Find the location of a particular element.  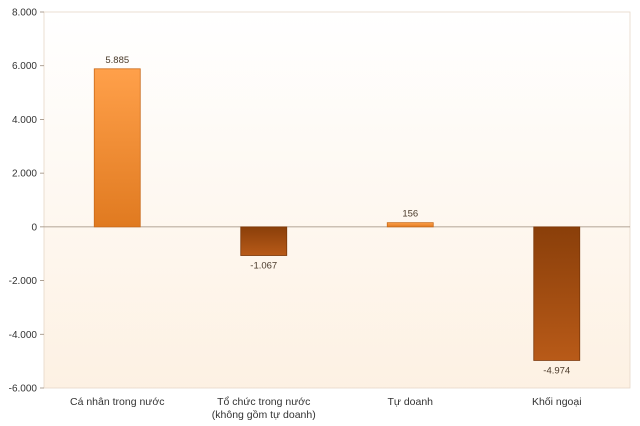

data-label: 5.885 is located at coordinates (117, 60).